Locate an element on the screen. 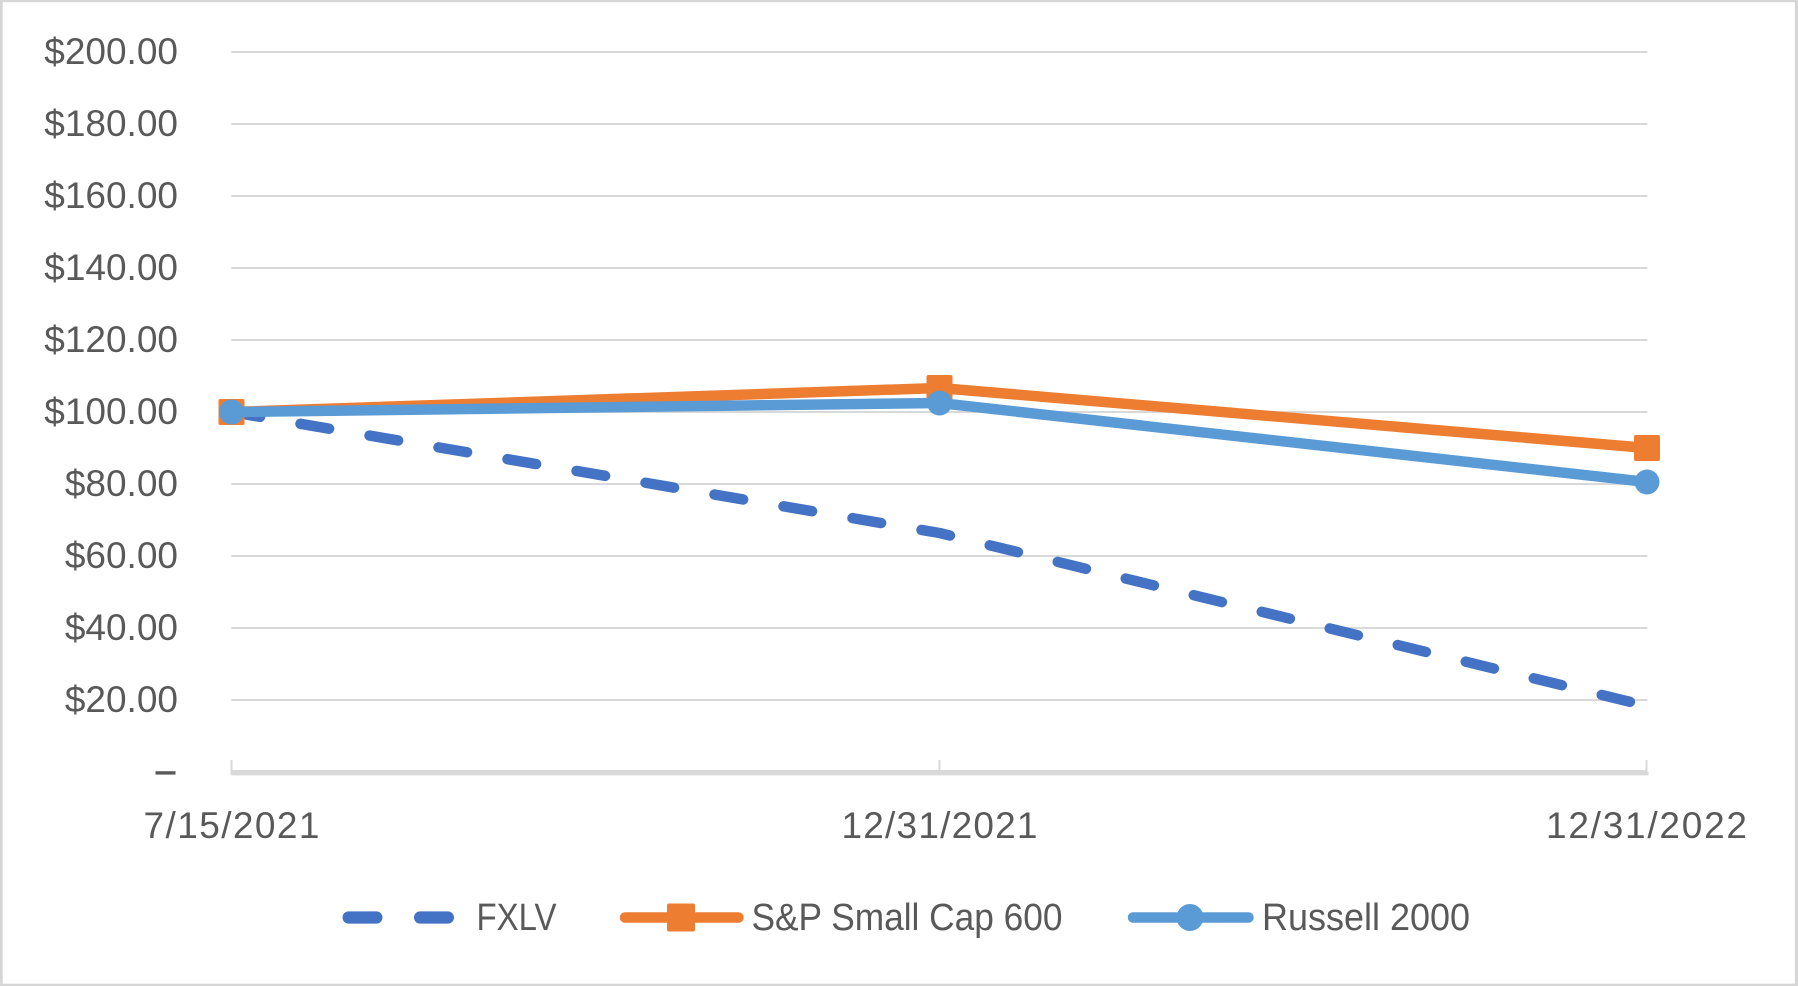  svg-text: $200.00 is located at coordinates (111, 51).